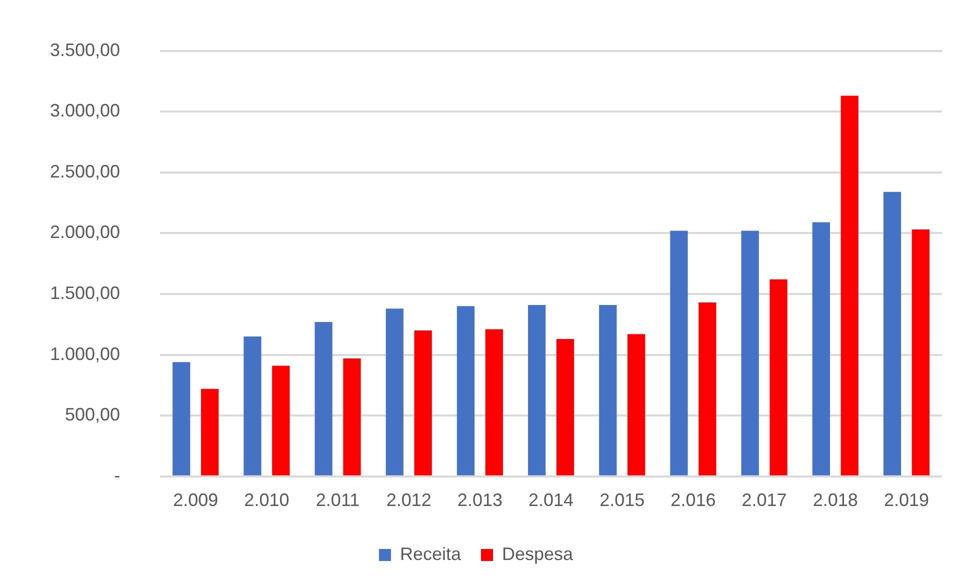  Describe the element at coordinates (267, 500) in the screenshot. I see `x-tick-label: 2.010` at that location.